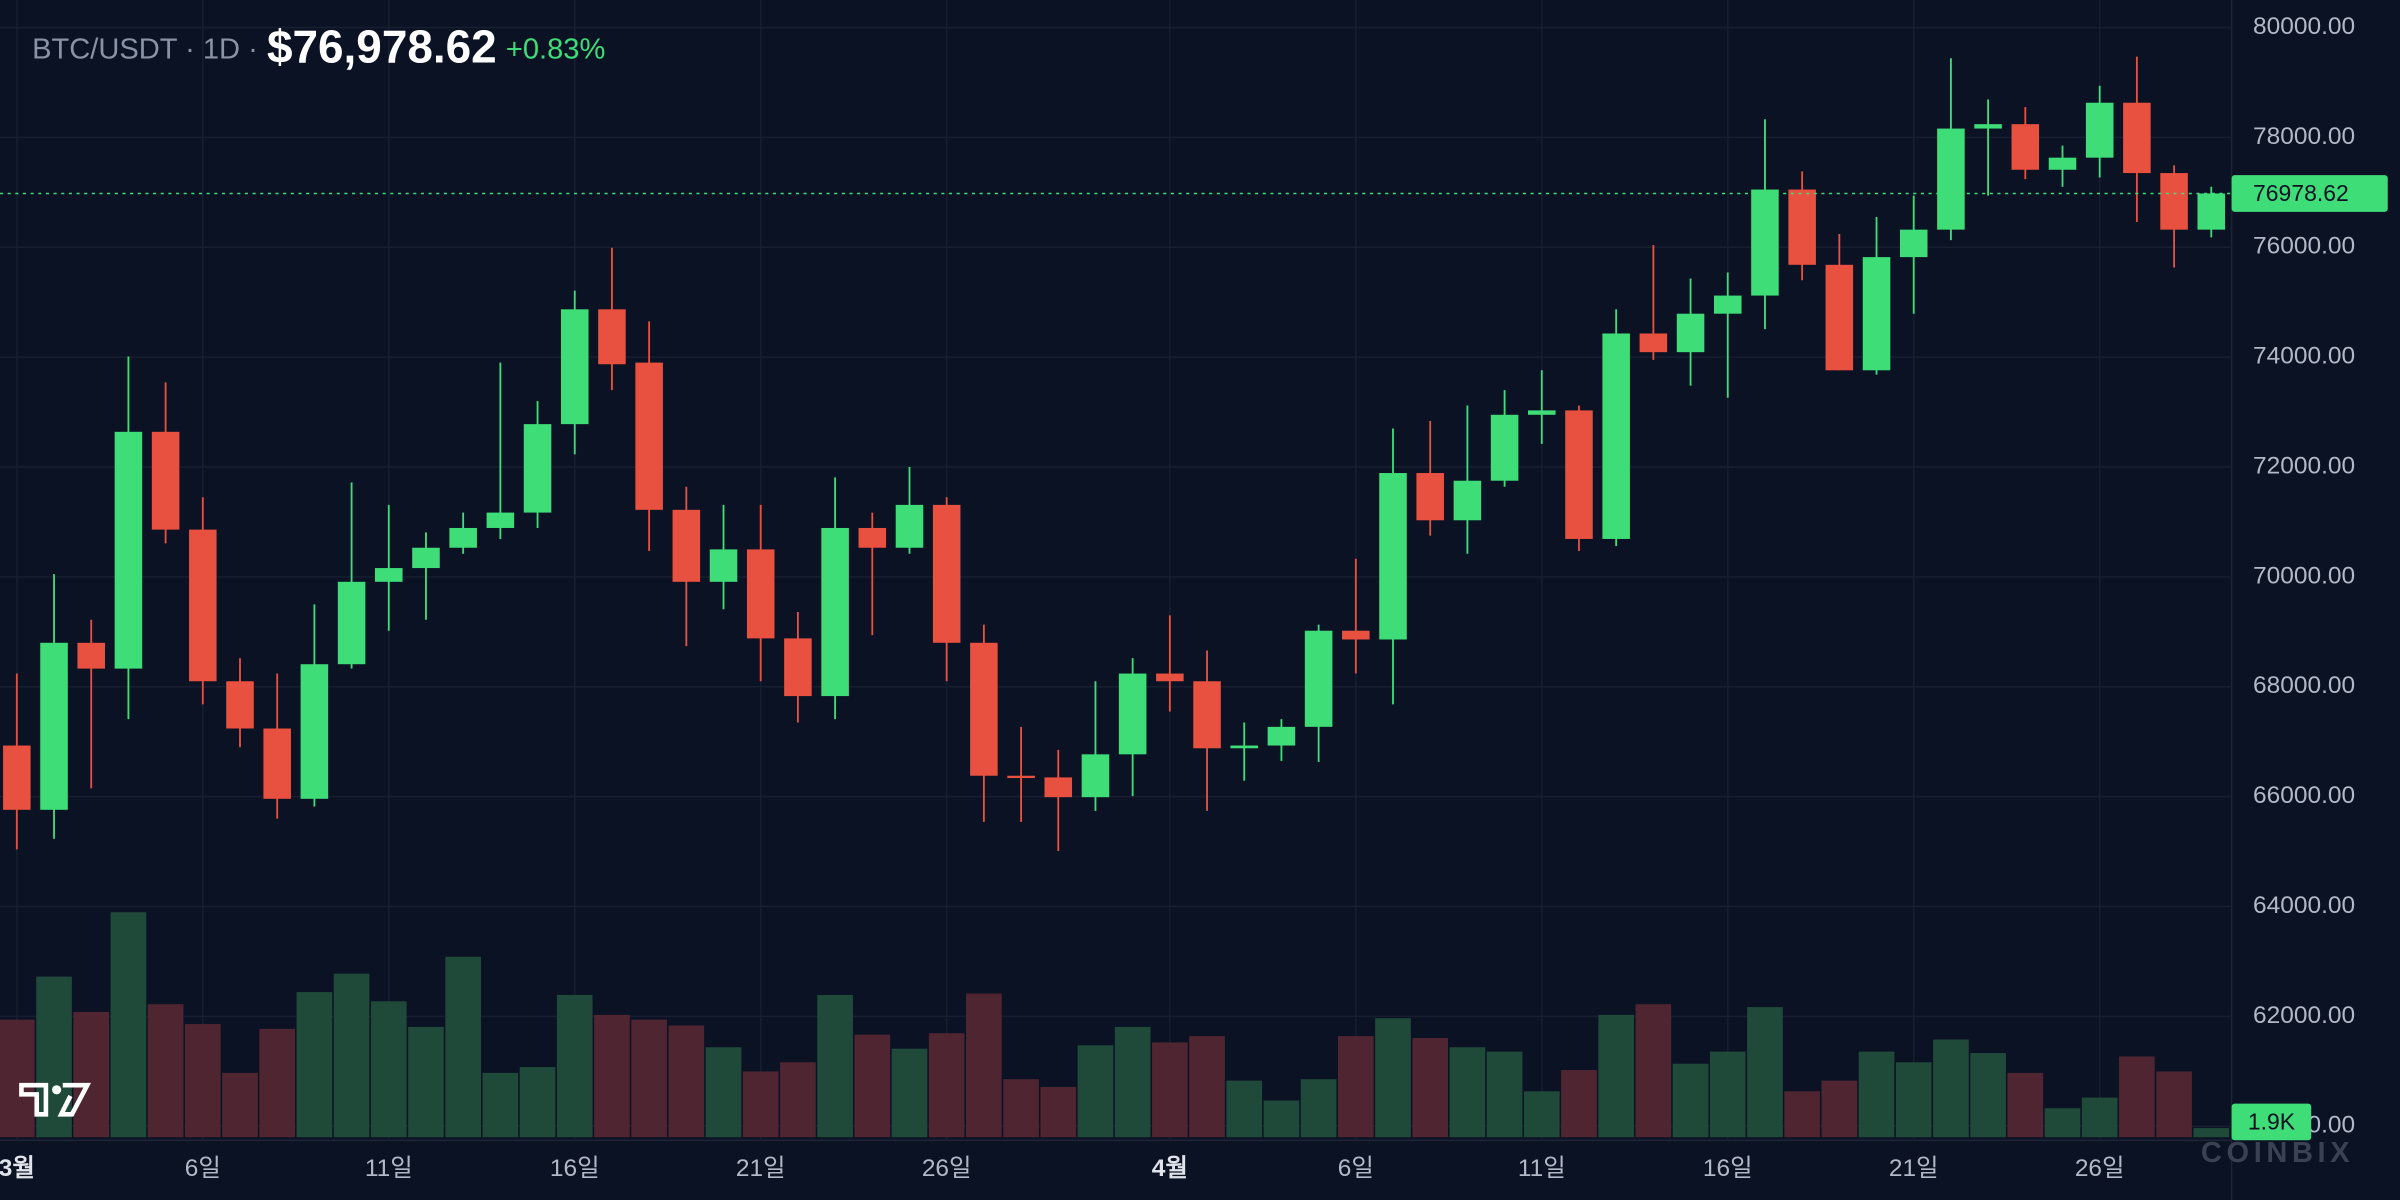 This screenshot has width=2400, height=1200. What do you see at coordinates (2304, 575) in the screenshot?
I see `y-tick-label: 70000.00` at bounding box center [2304, 575].